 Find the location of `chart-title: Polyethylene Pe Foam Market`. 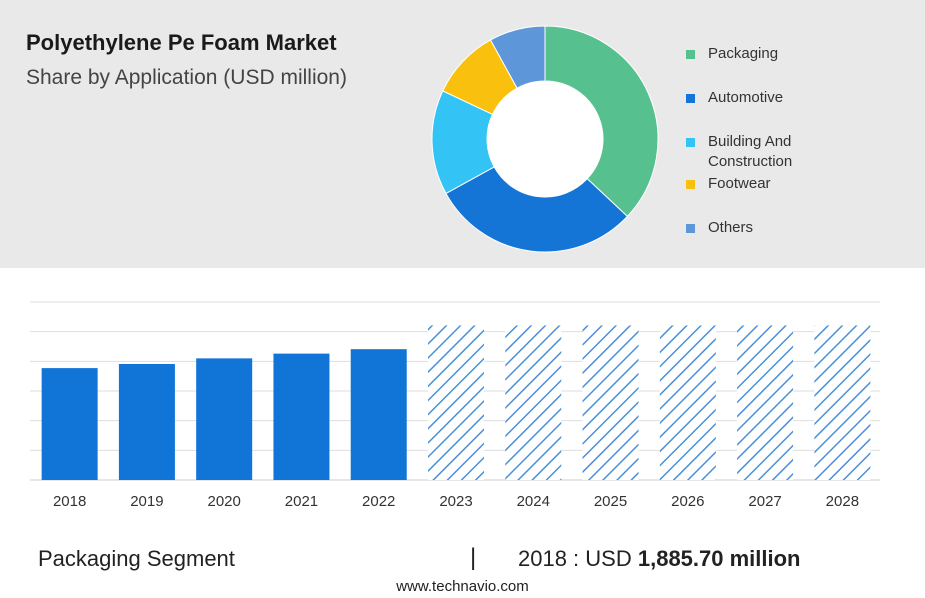

chart-title: Polyethylene Pe Foam Market is located at coordinates (181, 42).